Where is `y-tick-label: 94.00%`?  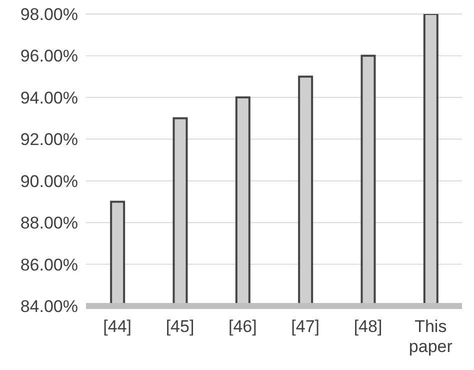
y-tick-label: 94.00% is located at coordinates (49, 98).